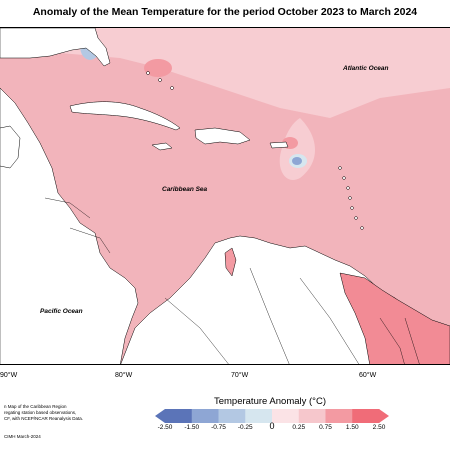  What do you see at coordinates (22, 436) in the screenshot?
I see `credit-text: CIMH March-2024` at bounding box center [22, 436].